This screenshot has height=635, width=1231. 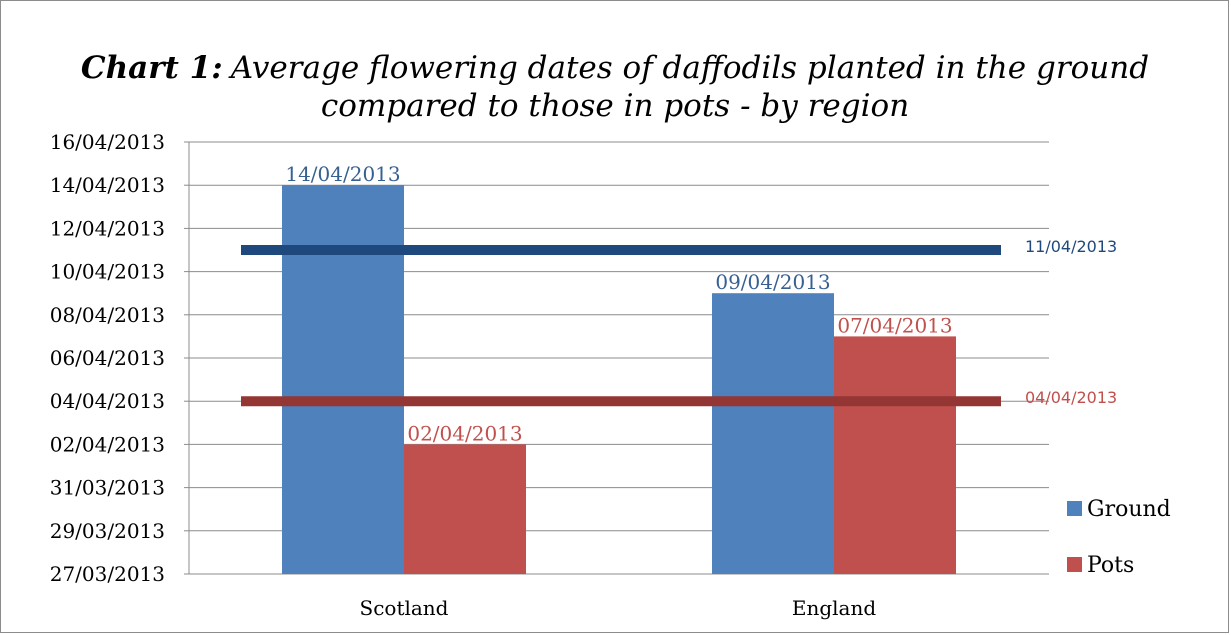 I want to click on legend-swatch-ground, so click(x=1074, y=508).